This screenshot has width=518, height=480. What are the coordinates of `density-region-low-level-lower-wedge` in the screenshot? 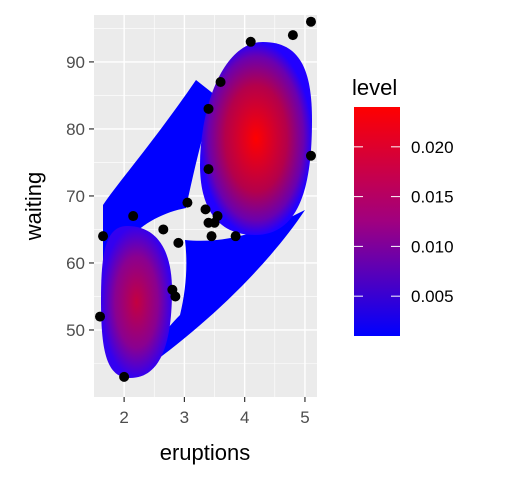 It's located at (222, 291).